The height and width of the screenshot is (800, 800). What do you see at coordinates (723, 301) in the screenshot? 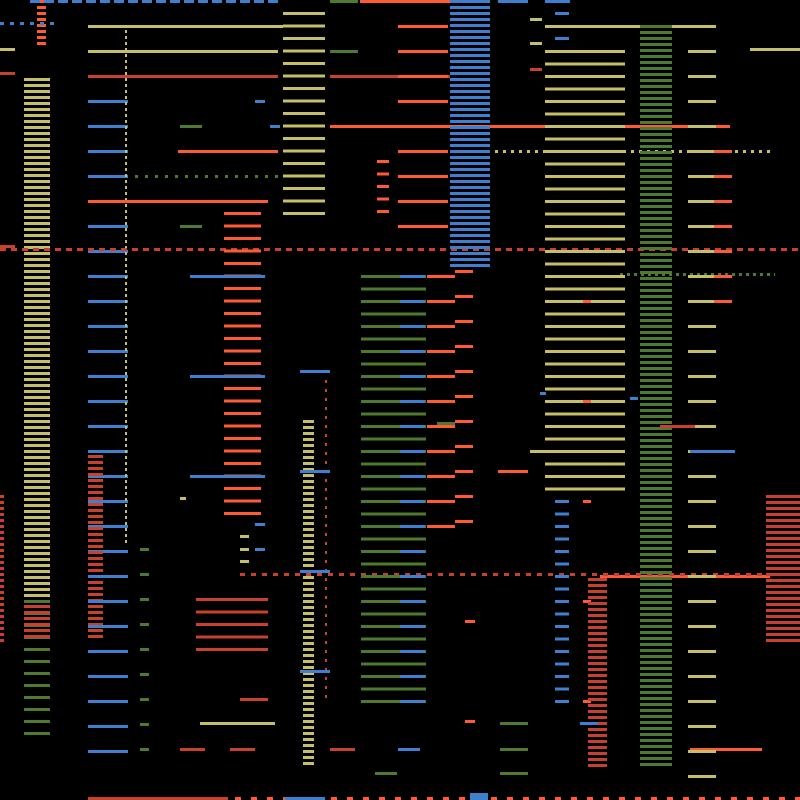
I see `orange-dash-stack` at bounding box center [723, 301].